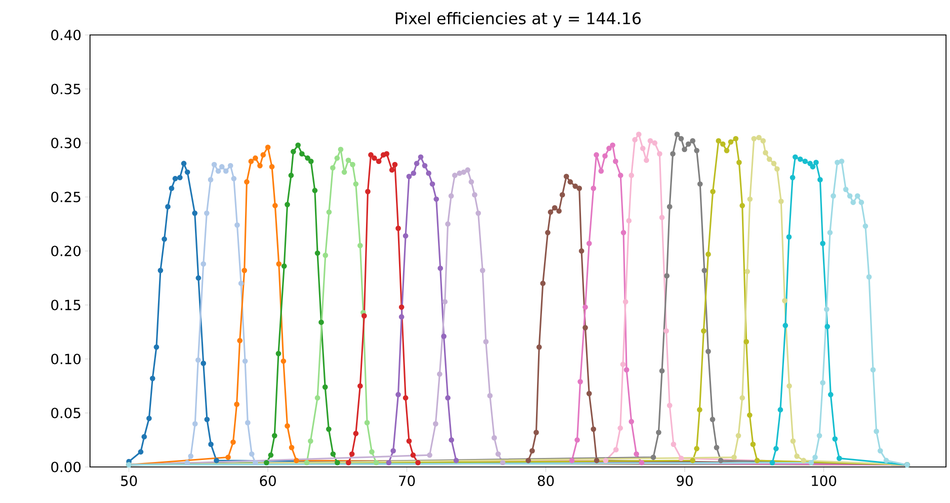 This screenshot has height=503, width=950. What do you see at coordinates (66, 143) in the screenshot?
I see `y-tick-label: 0.30` at bounding box center [66, 143].